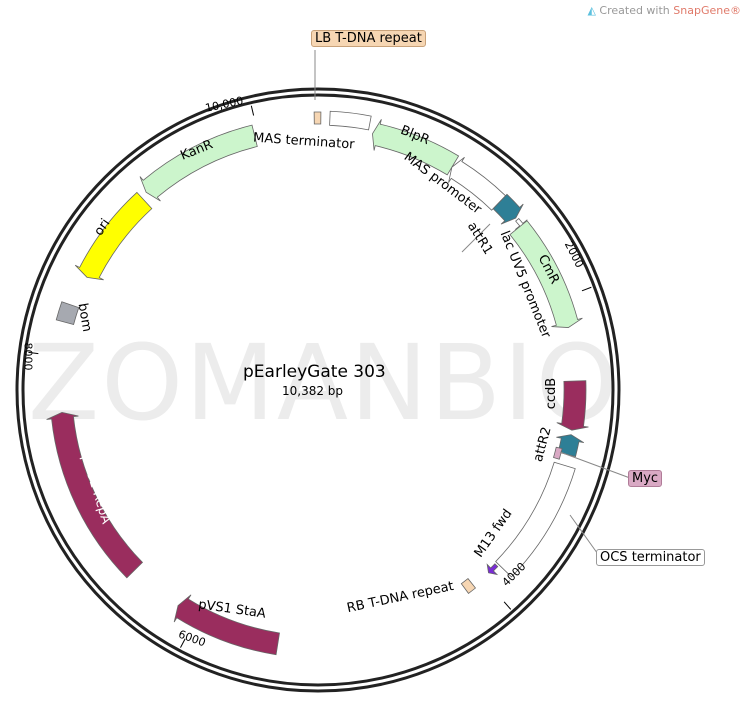  I want to click on leader-attr1-line, so click(476, 238).